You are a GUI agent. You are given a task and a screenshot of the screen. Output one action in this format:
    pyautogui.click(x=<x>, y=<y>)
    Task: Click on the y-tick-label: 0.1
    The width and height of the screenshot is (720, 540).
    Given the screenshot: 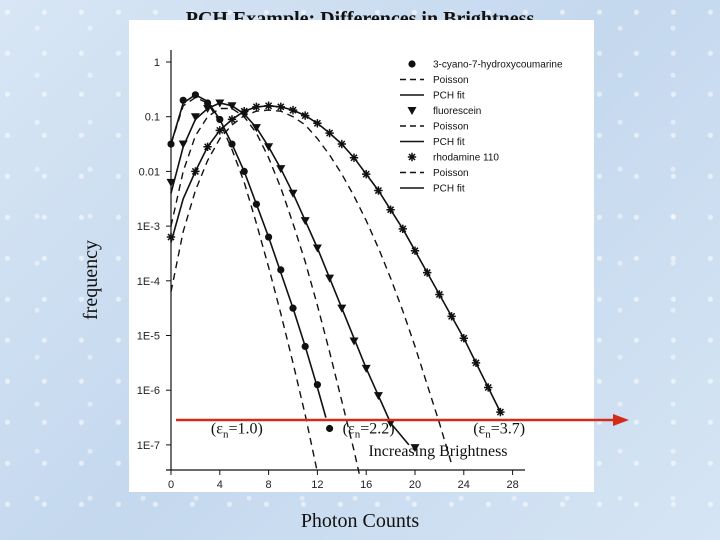 What is the action you would take?
    pyautogui.click(x=152, y=118)
    